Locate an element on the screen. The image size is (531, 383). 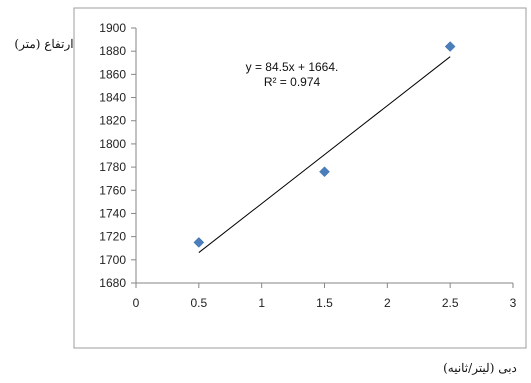
x-tick-label: 2 is located at coordinates (387, 303).